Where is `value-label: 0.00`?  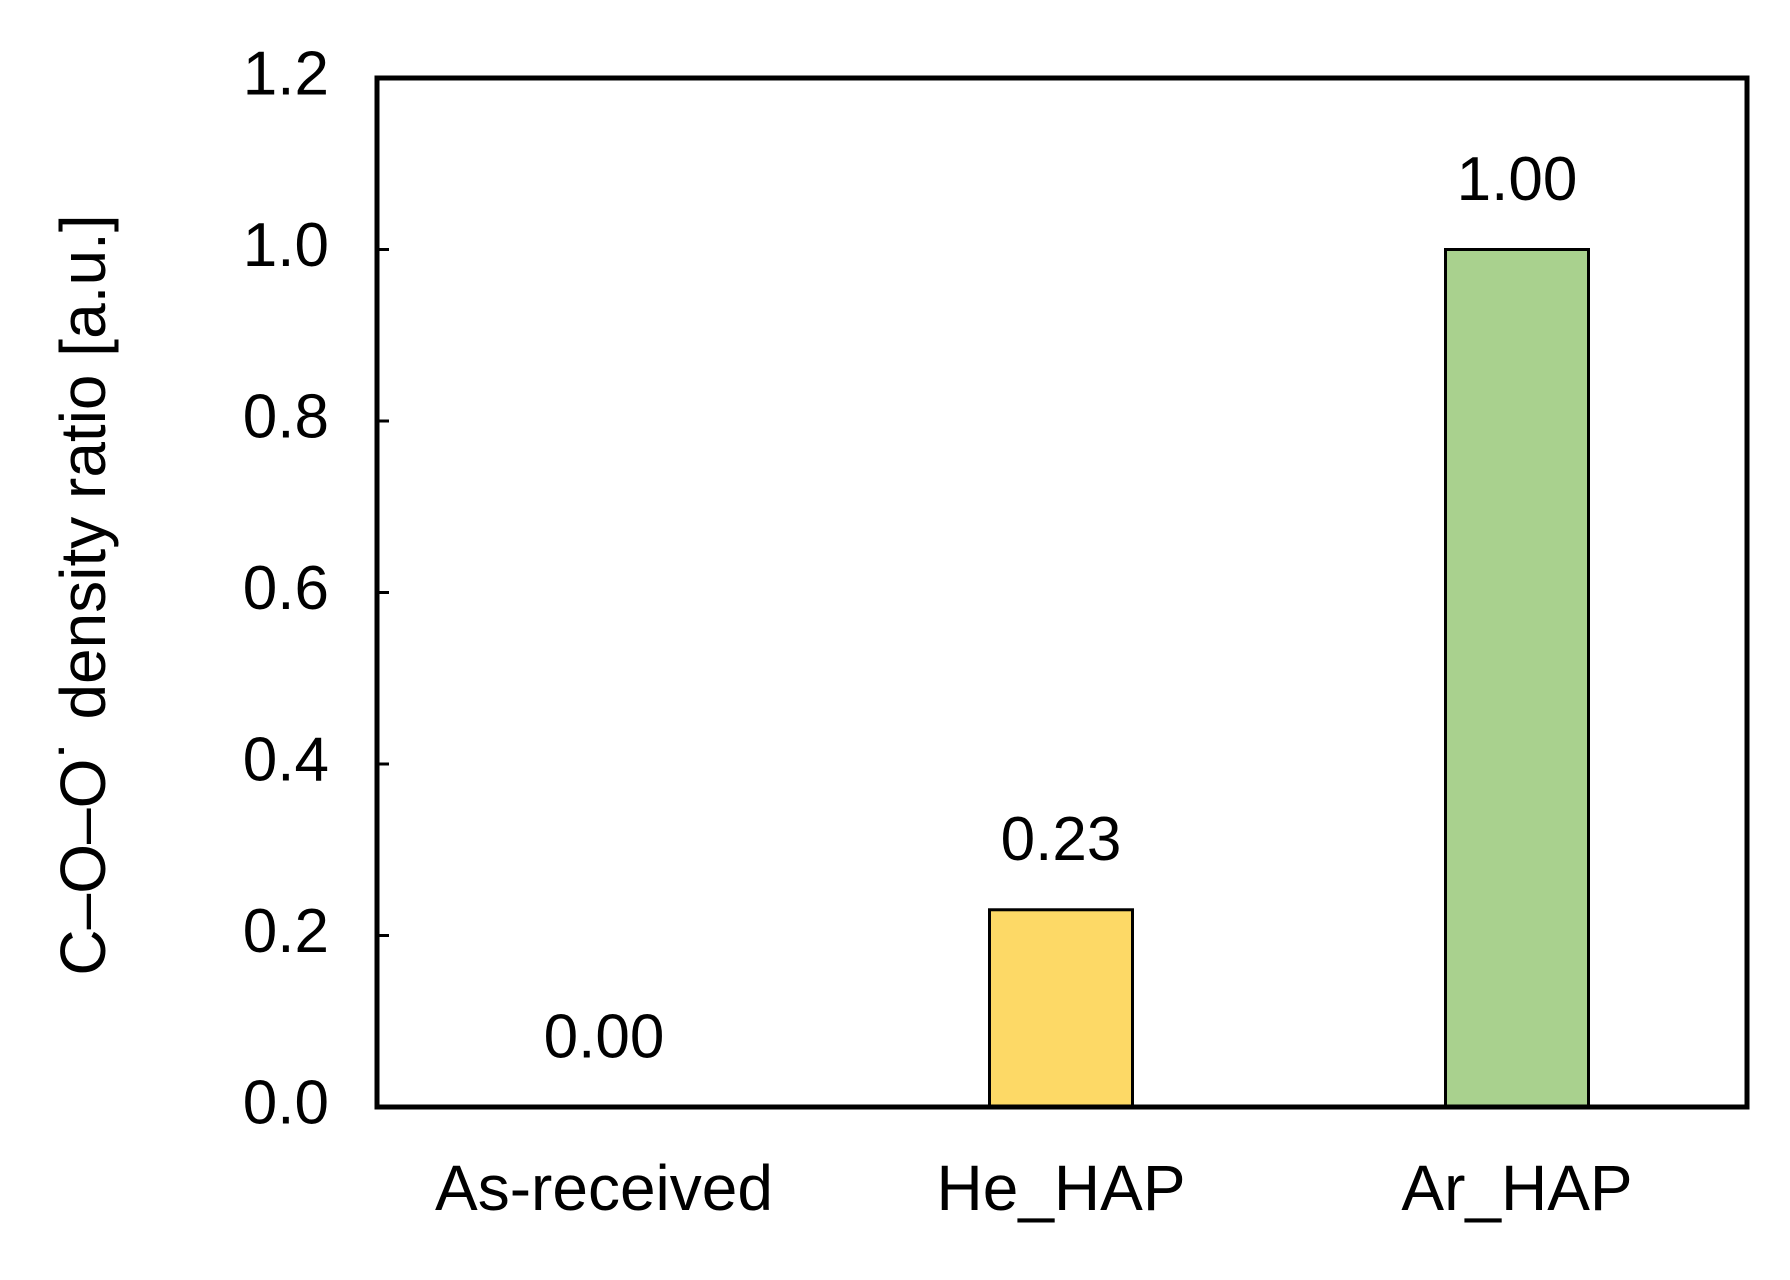
value-label: 0.00 is located at coordinates (604, 1036).